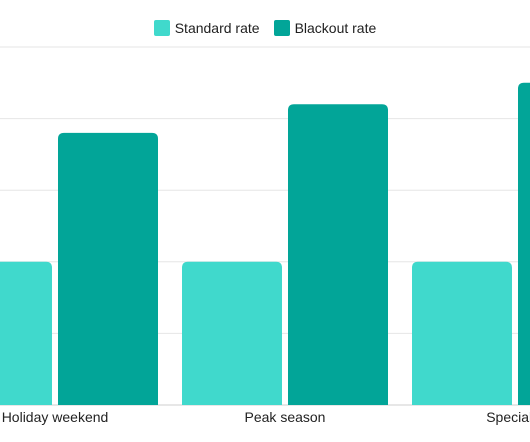 The height and width of the screenshot is (442, 530). What do you see at coordinates (281, 28) in the screenshot?
I see `legend-swatch-blackout-rate` at bounding box center [281, 28].